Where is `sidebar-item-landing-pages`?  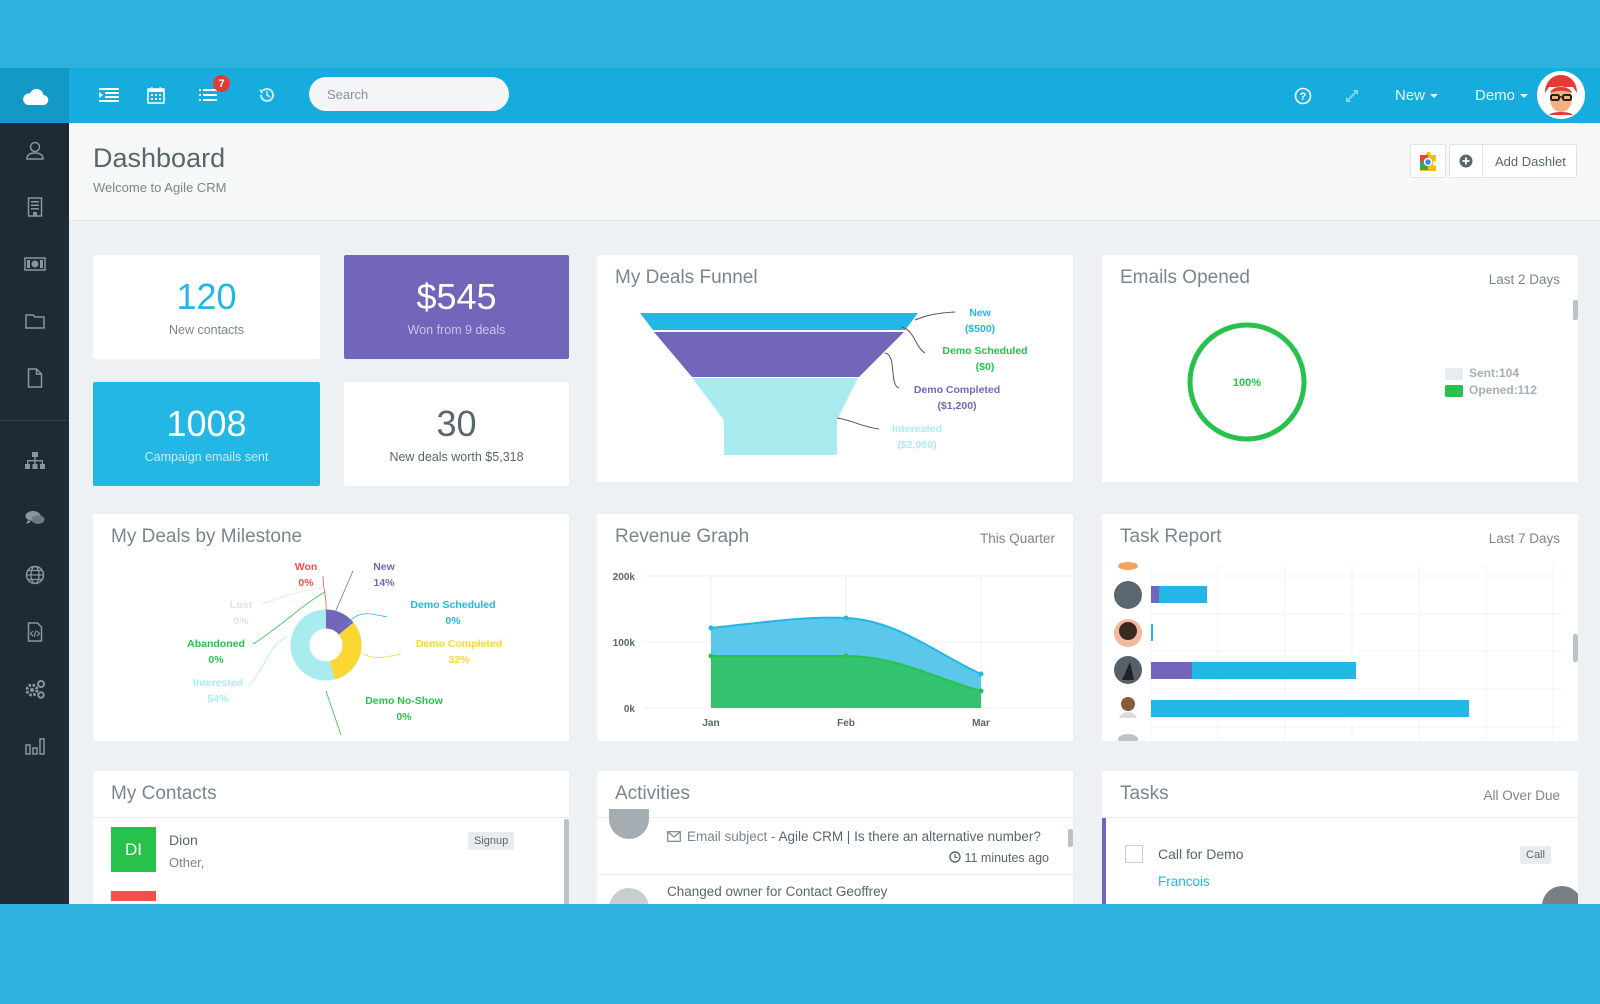
sidebar-item-landing-pages is located at coordinates (34, 632).